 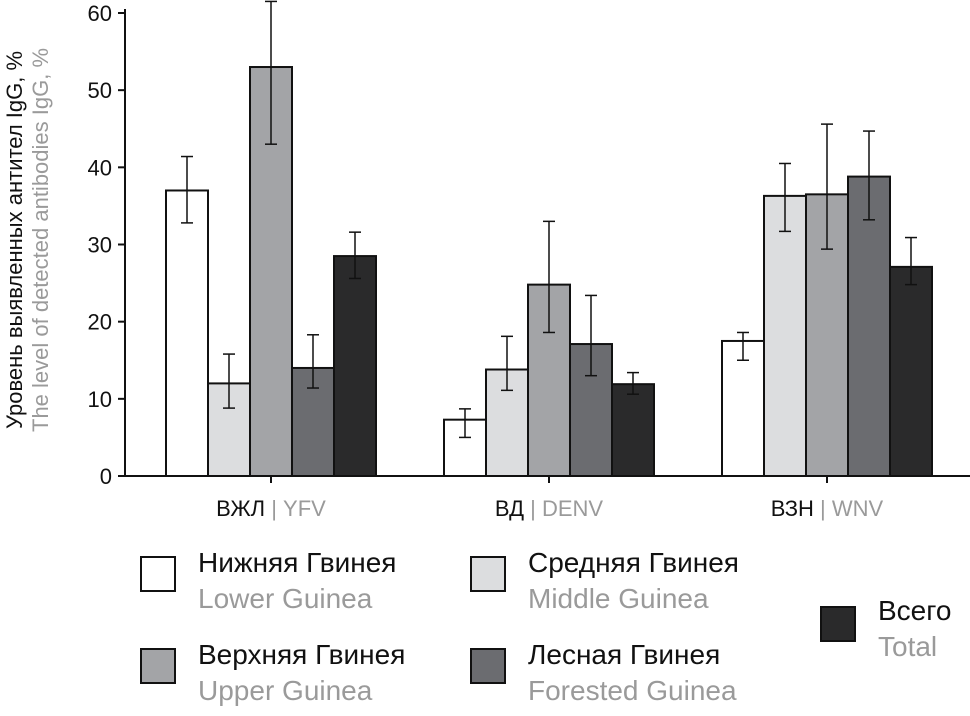 What do you see at coordinates (572, 508) in the screenshot?
I see `category-label-en: DENV` at bounding box center [572, 508].